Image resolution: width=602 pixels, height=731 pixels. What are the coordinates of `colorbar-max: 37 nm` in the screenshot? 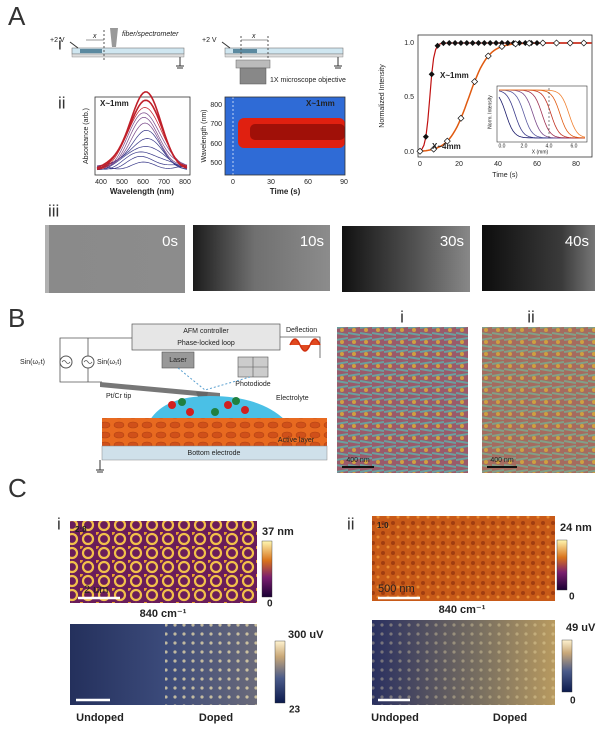 It's located at (278, 532).